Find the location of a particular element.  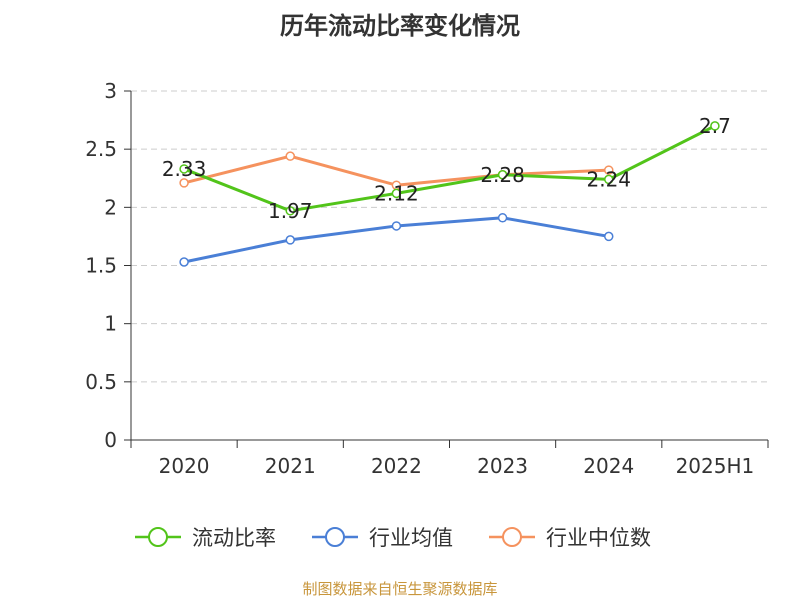

legend-label: 流动比率 is located at coordinates (234, 538).